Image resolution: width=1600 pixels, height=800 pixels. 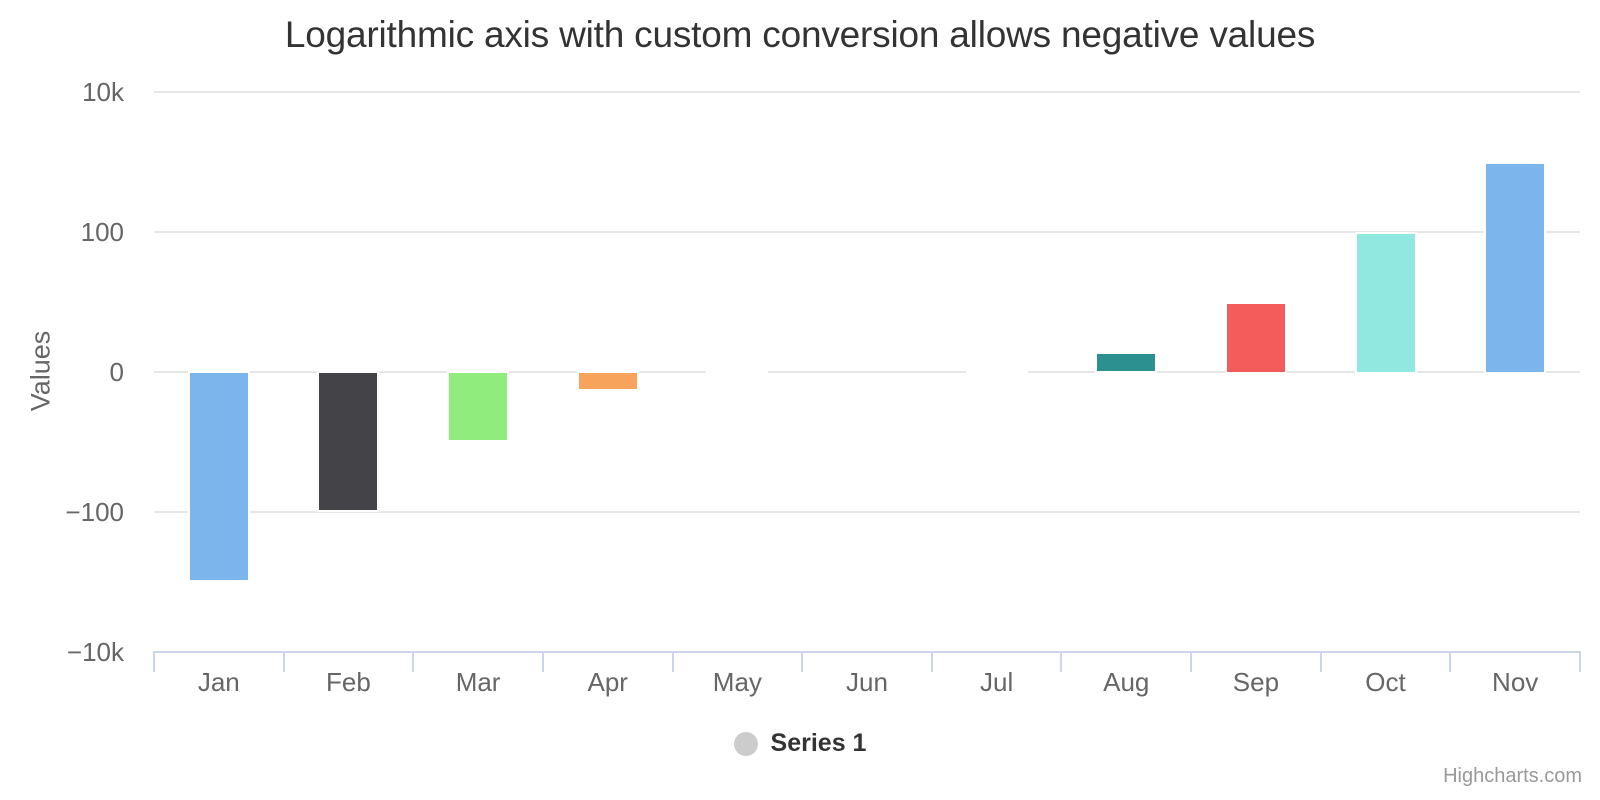 I want to click on y-axis-label-10k: 10k, so click(x=103, y=91).